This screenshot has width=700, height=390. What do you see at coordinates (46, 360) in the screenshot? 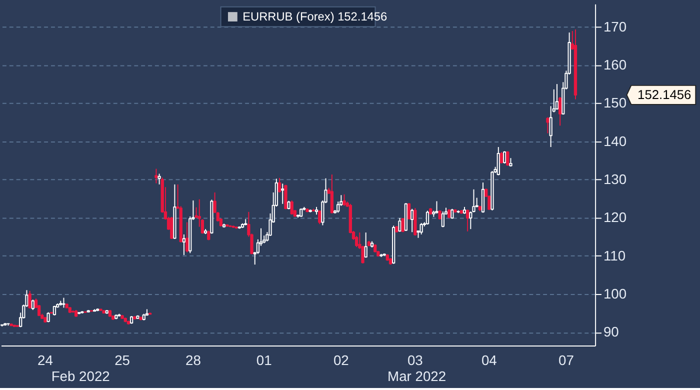
I see `x-tick-label: 24` at bounding box center [46, 360].